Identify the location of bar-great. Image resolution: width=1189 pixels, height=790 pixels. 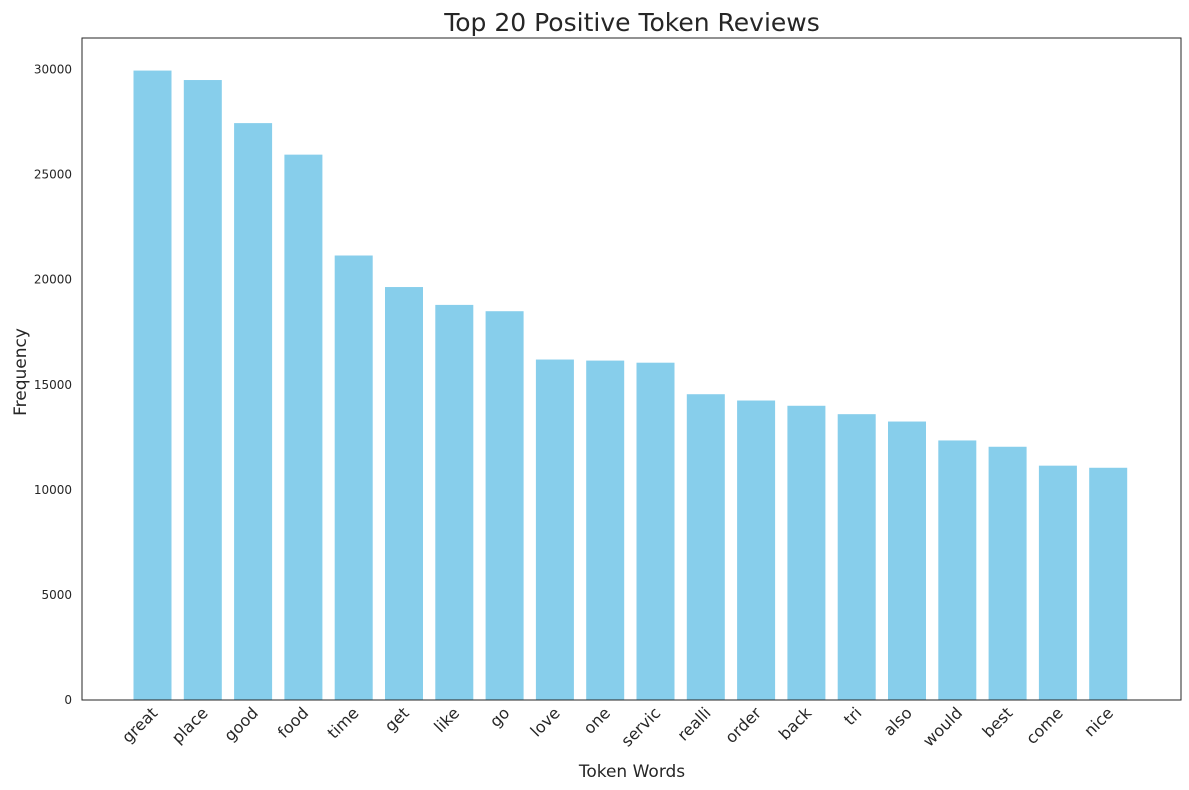
(152, 385).